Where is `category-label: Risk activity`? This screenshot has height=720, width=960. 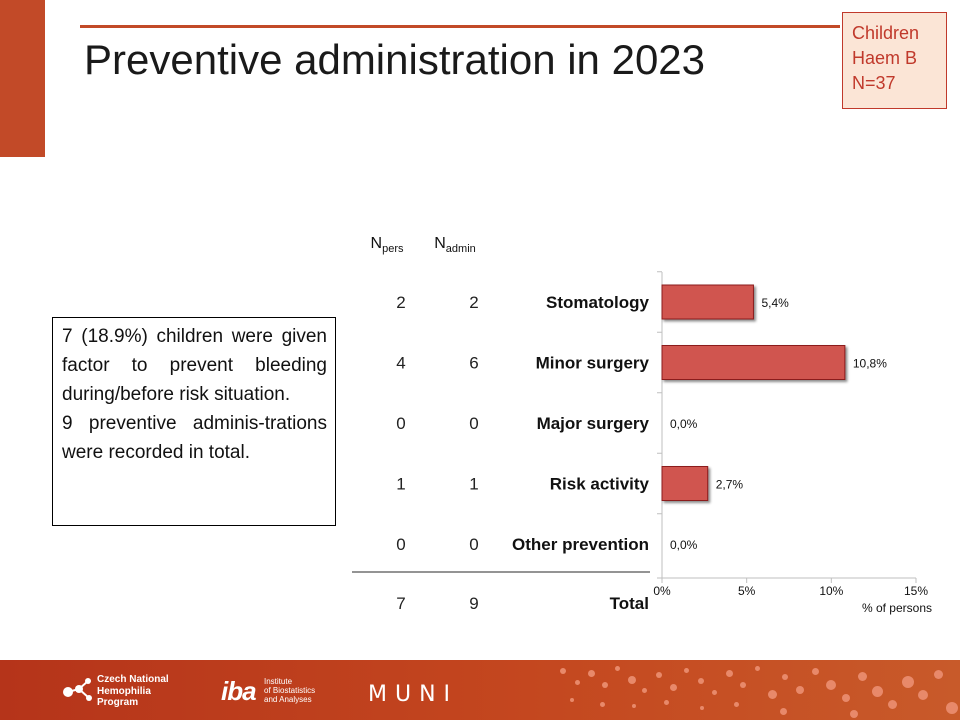
category-label: Risk activity is located at coordinates (600, 484).